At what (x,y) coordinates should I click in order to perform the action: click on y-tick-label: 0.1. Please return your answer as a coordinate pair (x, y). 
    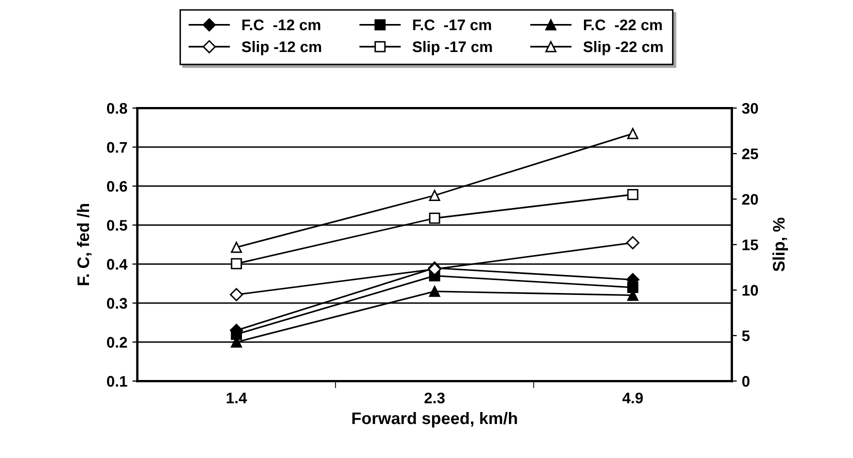
    Looking at the image, I should click on (117, 381).